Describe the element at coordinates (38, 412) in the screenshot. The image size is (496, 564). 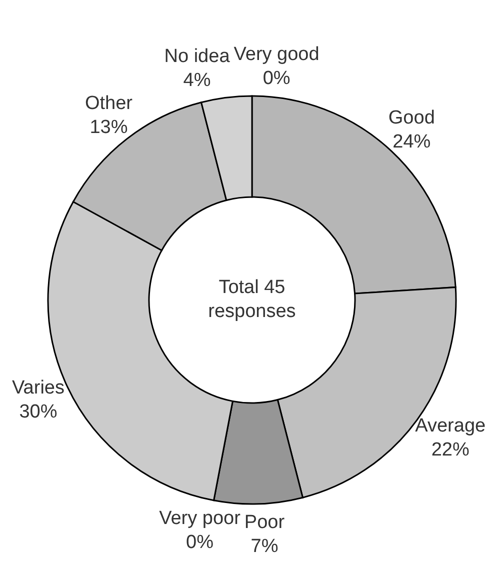
I see `data-label: 30%` at that location.